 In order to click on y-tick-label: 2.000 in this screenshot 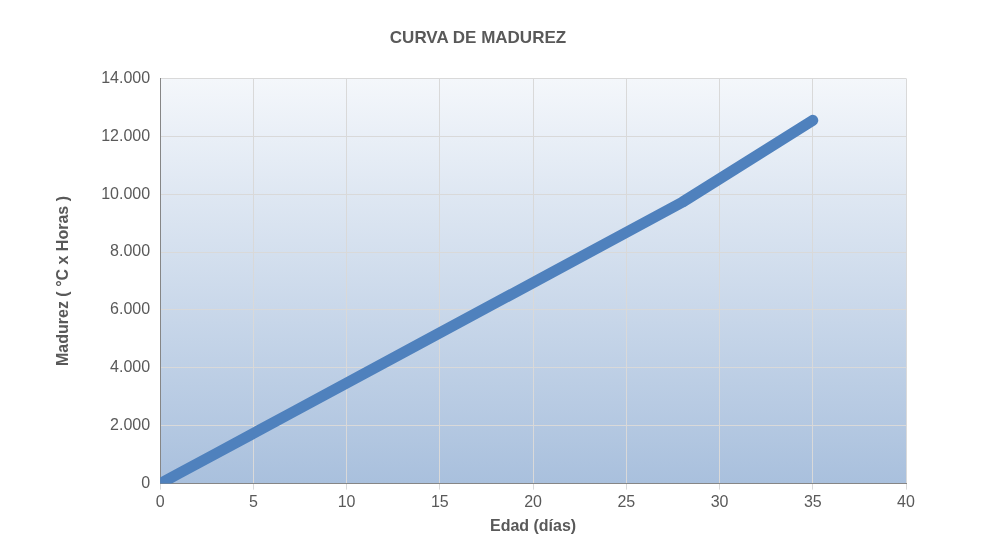, I will do `click(130, 425)`.